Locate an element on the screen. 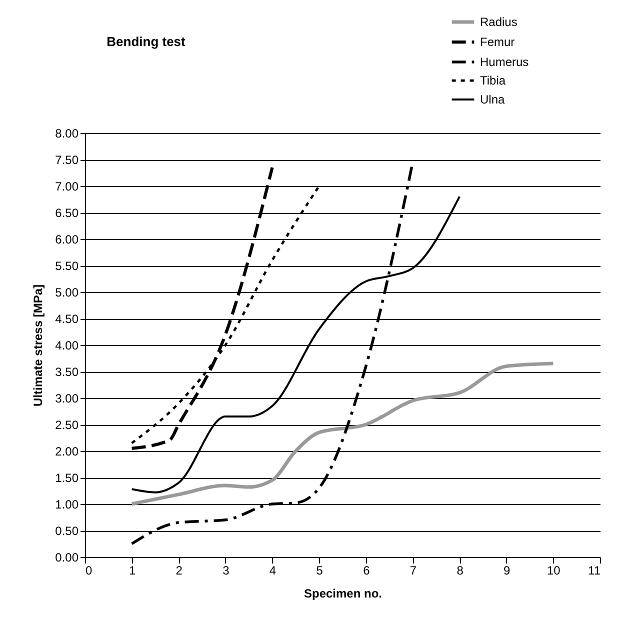 The height and width of the screenshot is (632, 623). y-axis-title: Ultimate stress [MPa] is located at coordinates (38, 345).